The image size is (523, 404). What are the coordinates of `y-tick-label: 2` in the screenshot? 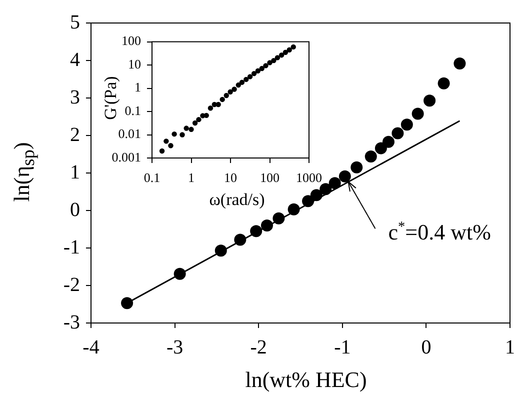 It's located at (75, 135).